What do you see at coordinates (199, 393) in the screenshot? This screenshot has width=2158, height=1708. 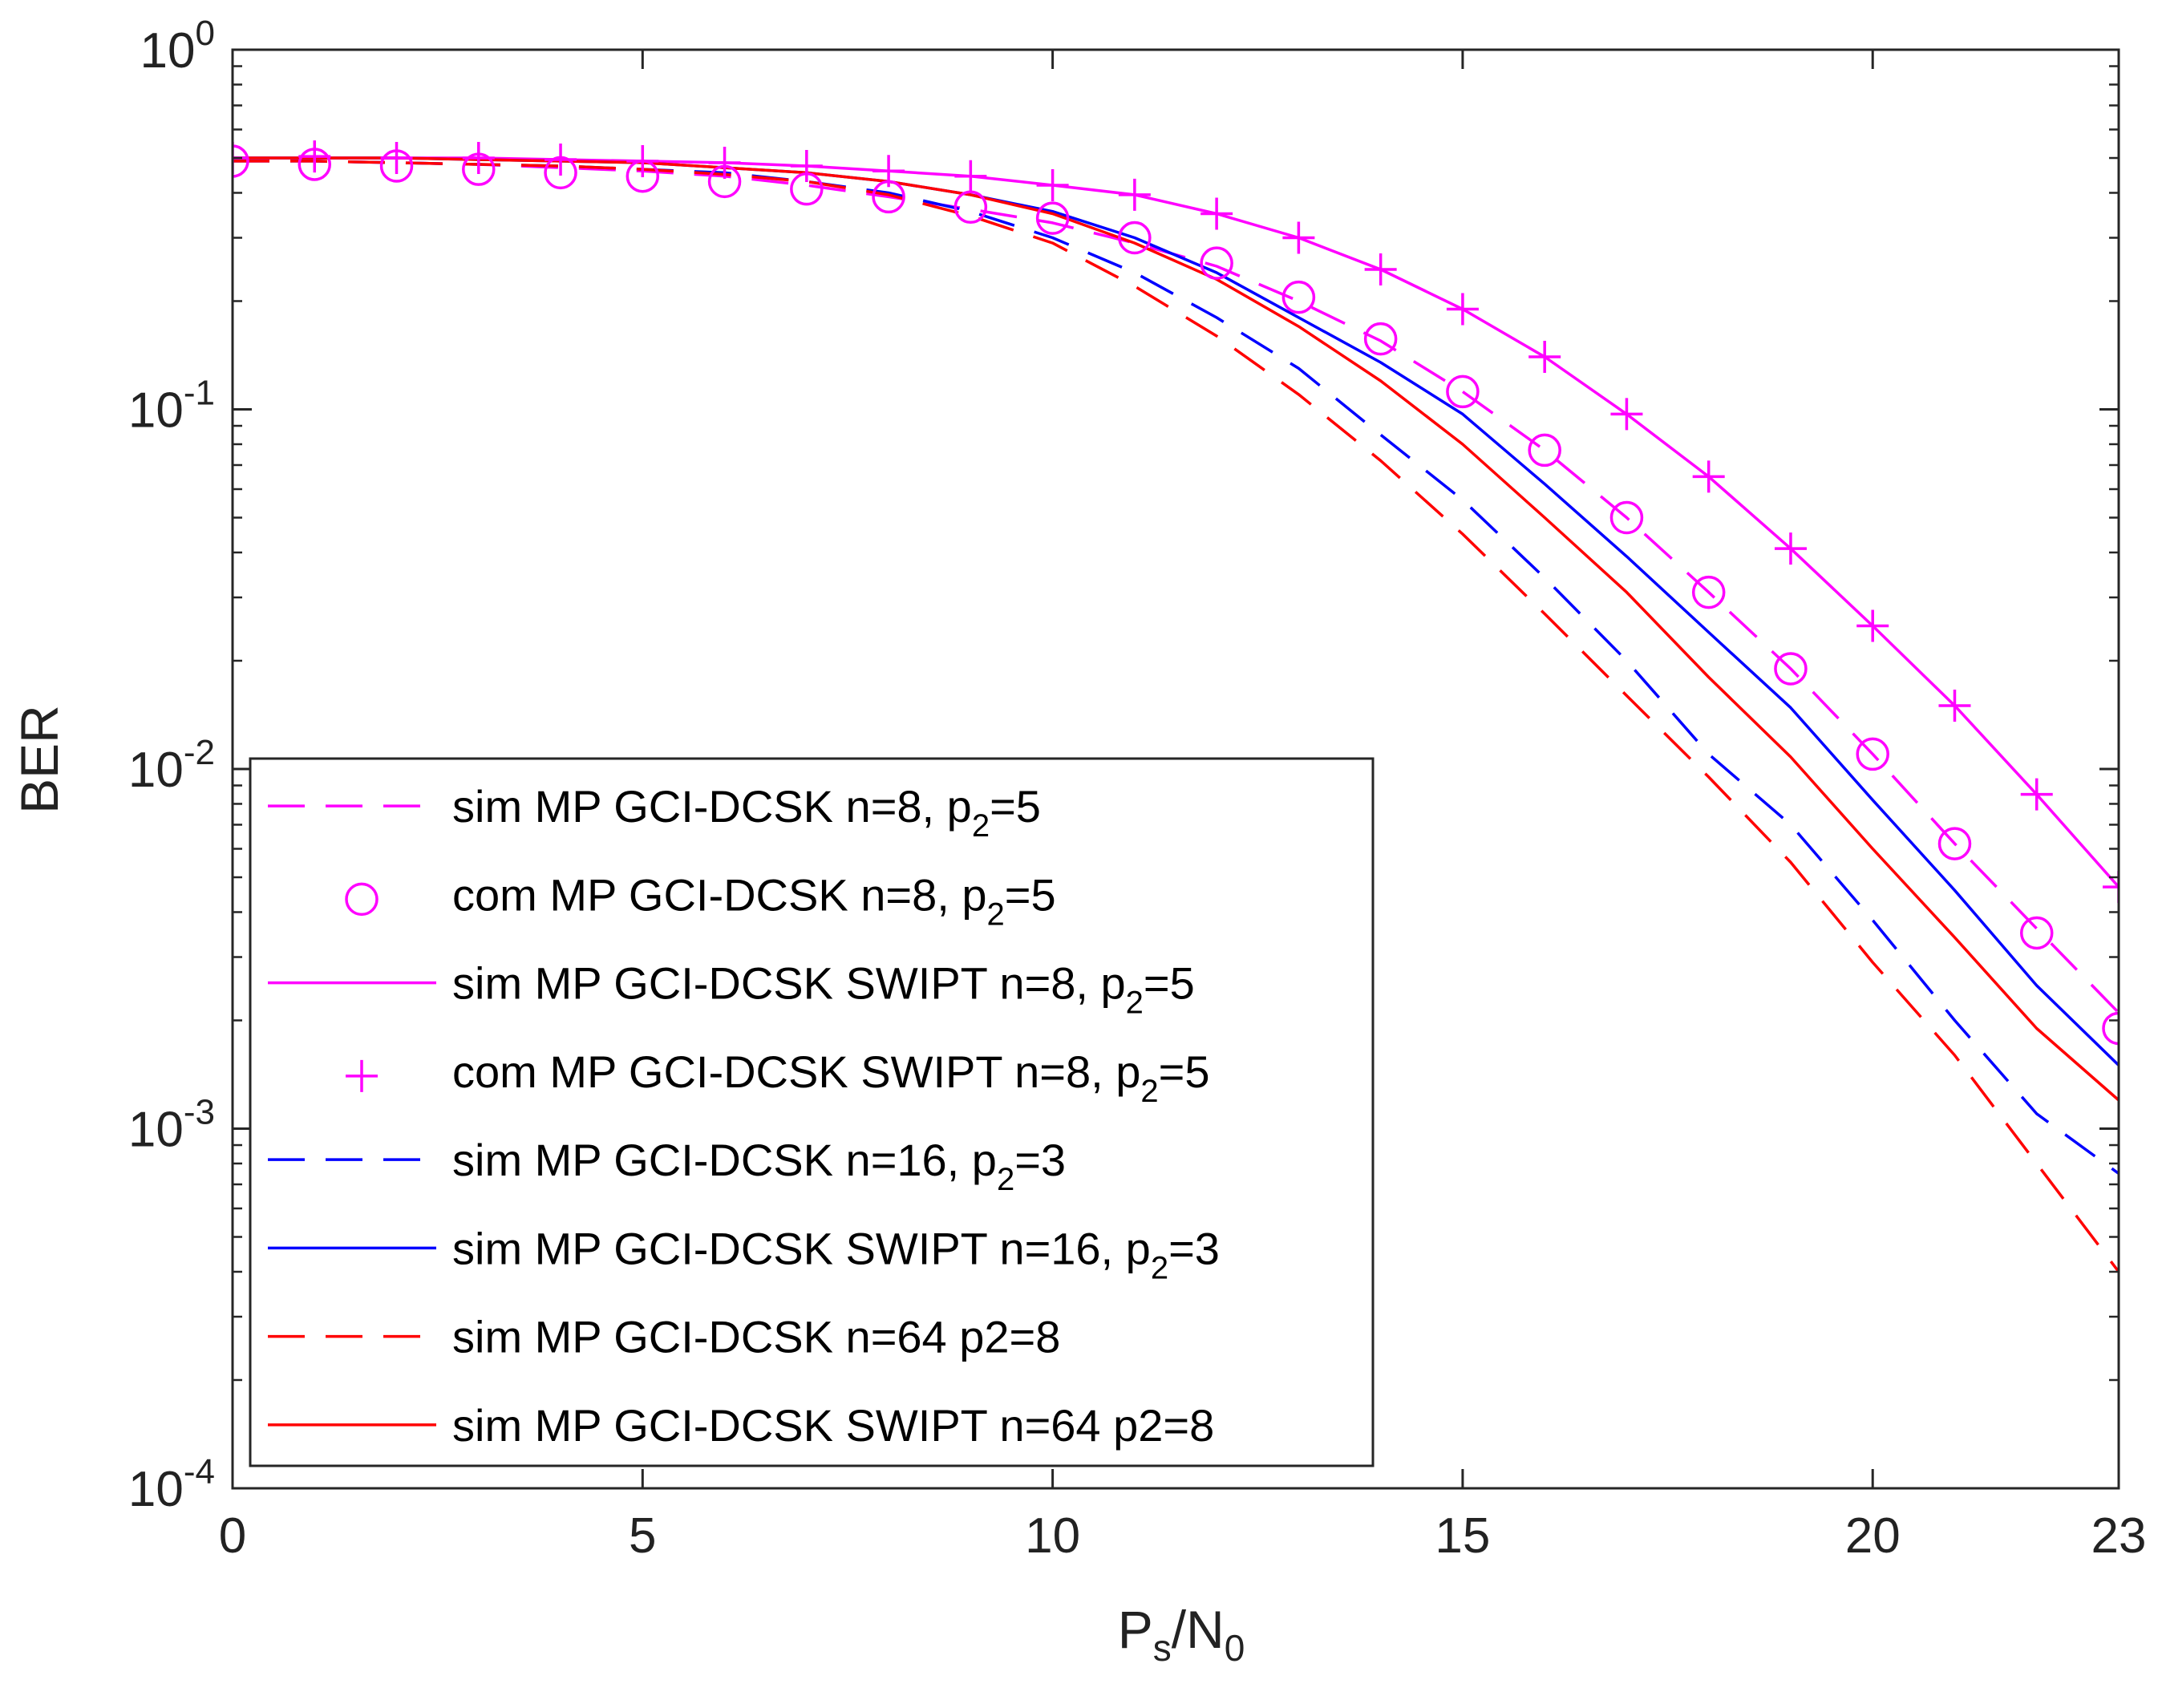 I see `y-tick-label-exponent: -1` at bounding box center [199, 393].